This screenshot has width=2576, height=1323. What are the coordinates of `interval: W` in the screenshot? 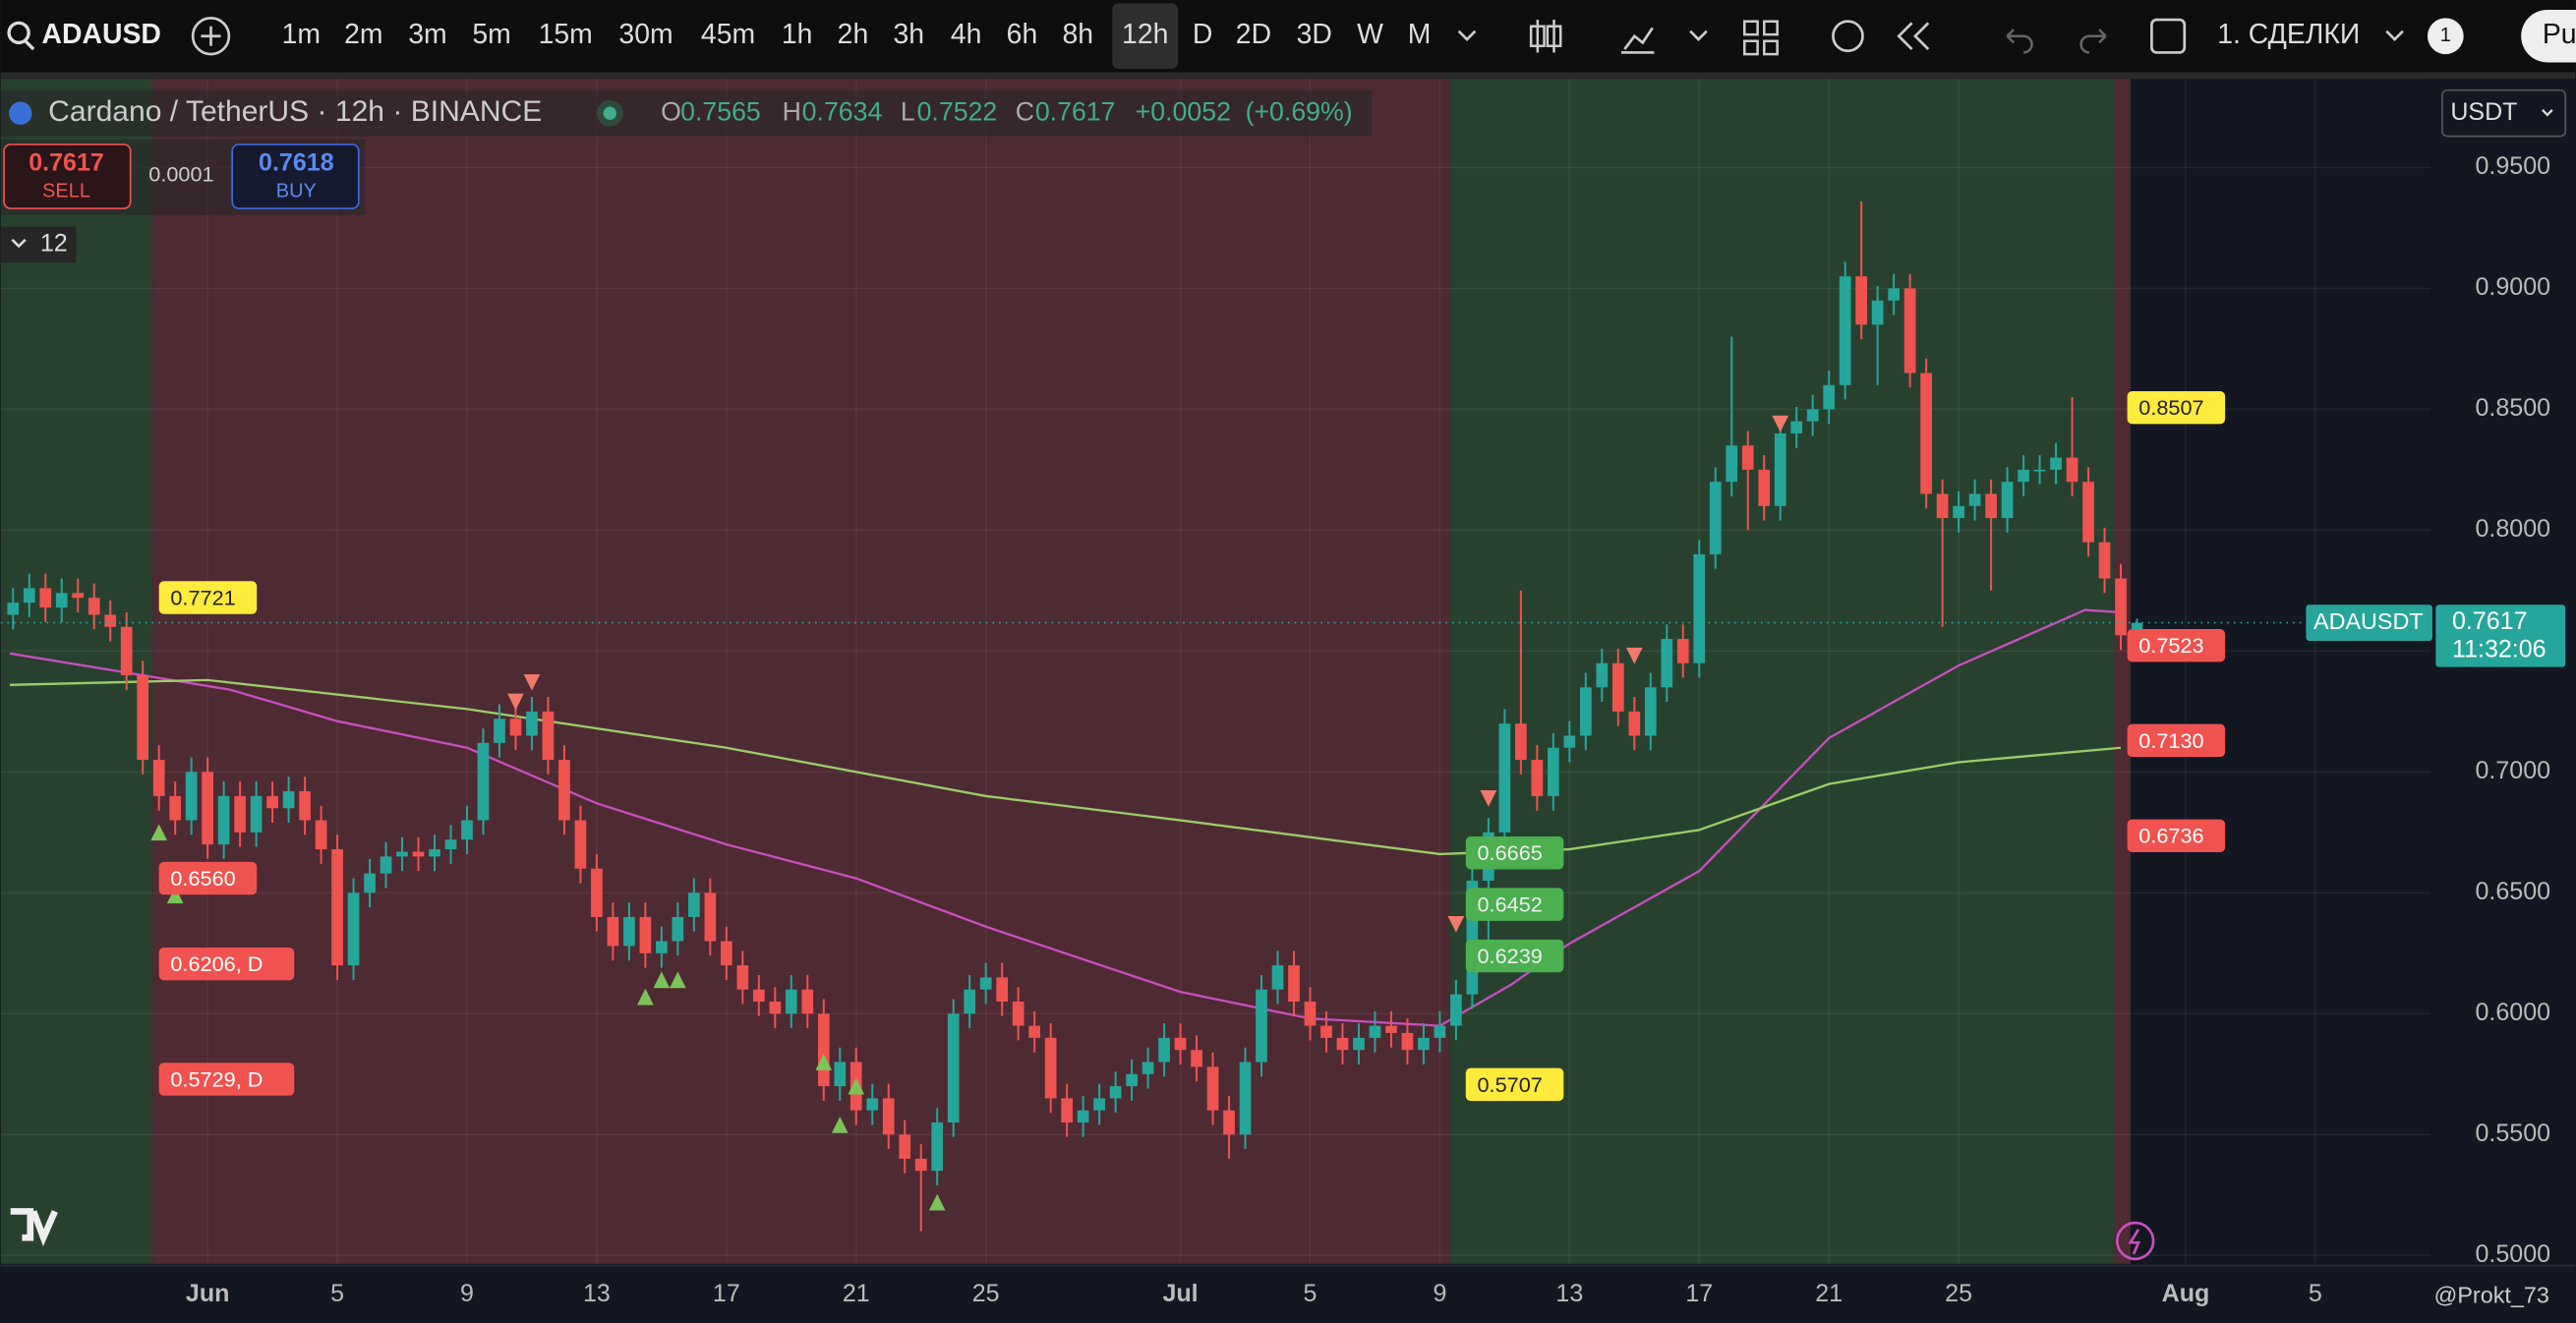 It's located at (1370, 34).